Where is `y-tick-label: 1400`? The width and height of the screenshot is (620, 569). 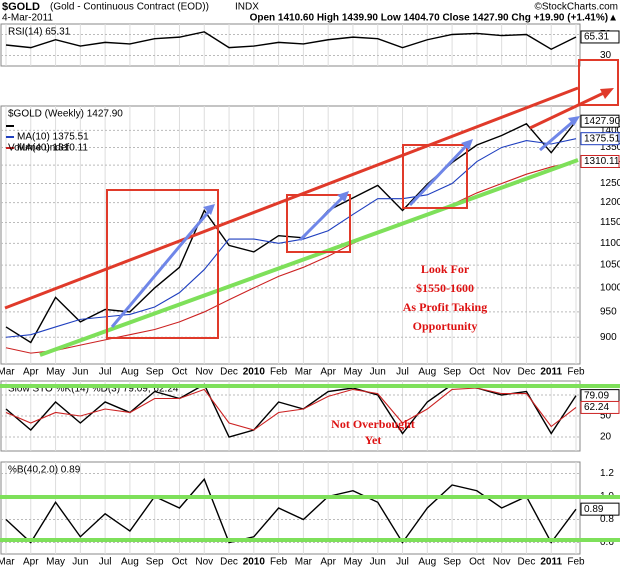
y-tick-label: 1400 is located at coordinates (610, 130).